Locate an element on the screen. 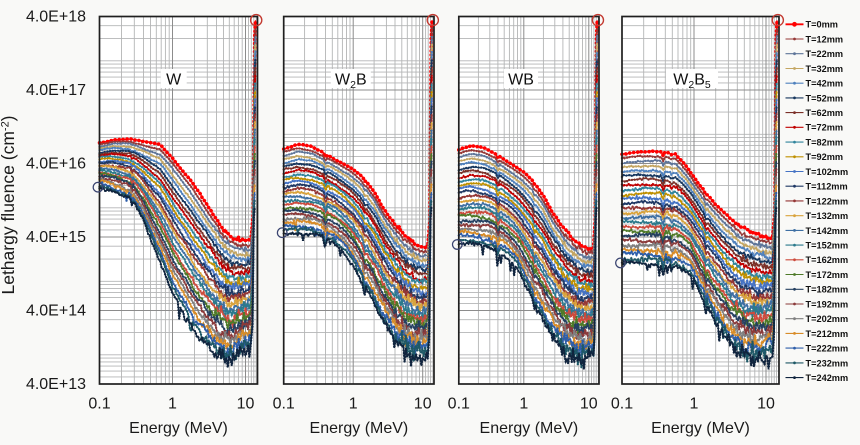 The image size is (860, 445). svg-text: 4.0E+14 is located at coordinates (56, 311).